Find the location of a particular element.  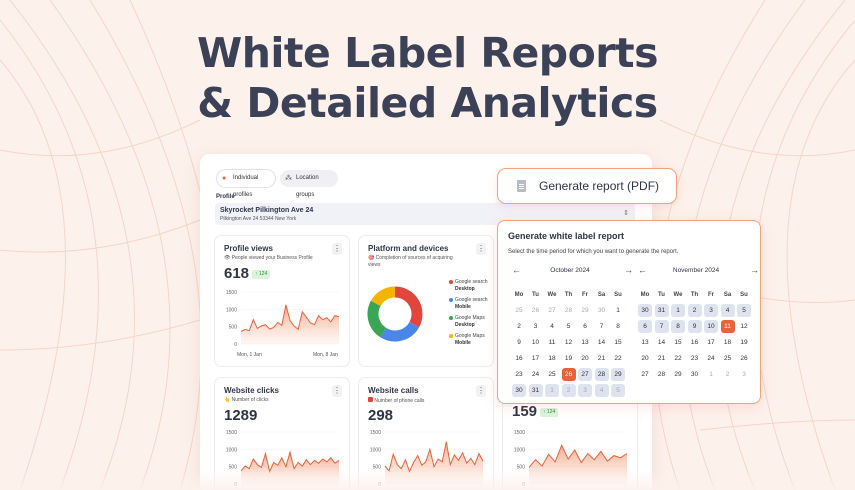

y-tick-label: 0 is located at coordinates (235, 345).